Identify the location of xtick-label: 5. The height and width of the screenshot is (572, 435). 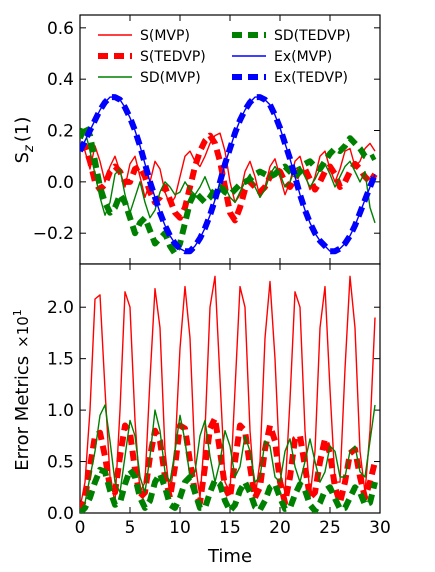
(130, 528).